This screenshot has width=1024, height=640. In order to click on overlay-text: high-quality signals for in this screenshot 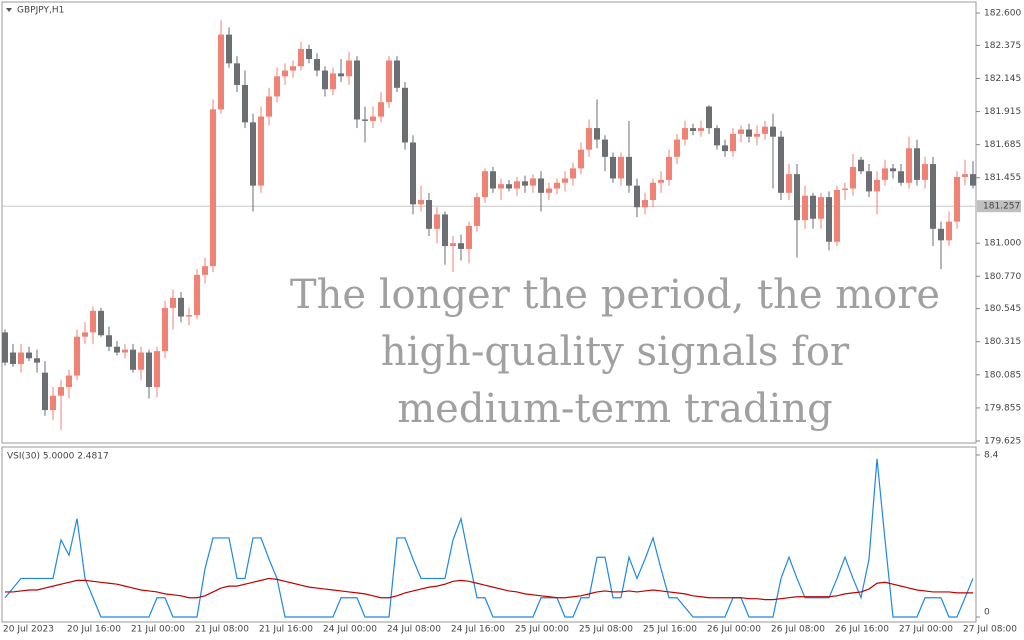, I will do `click(615, 352)`.